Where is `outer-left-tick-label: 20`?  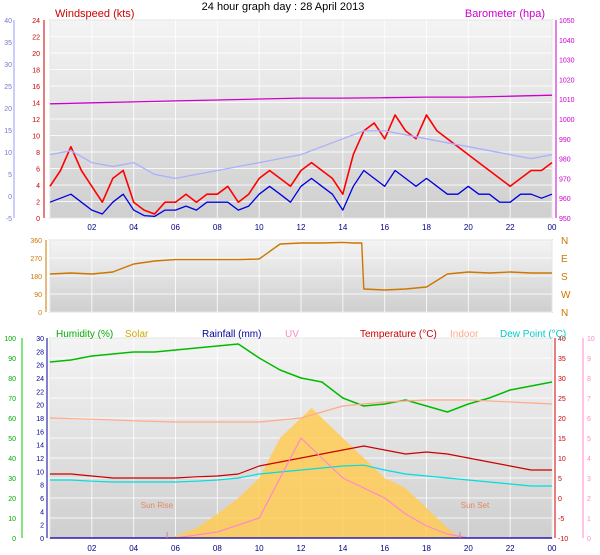
outer-left-tick-label: 20 is located at coordinates (8, 109).